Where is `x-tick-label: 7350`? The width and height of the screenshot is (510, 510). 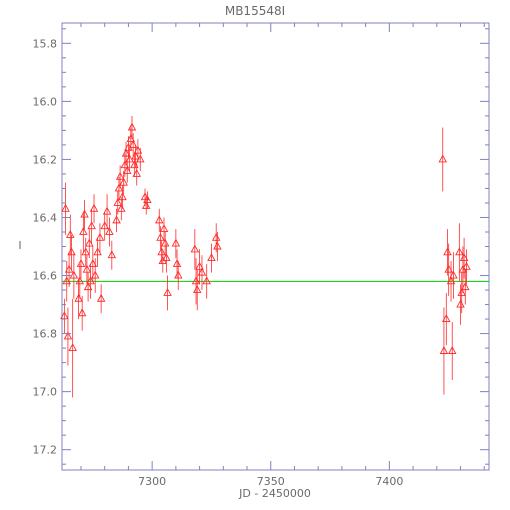 x-tick-label: 7350 is located at coordinates (271, 481).